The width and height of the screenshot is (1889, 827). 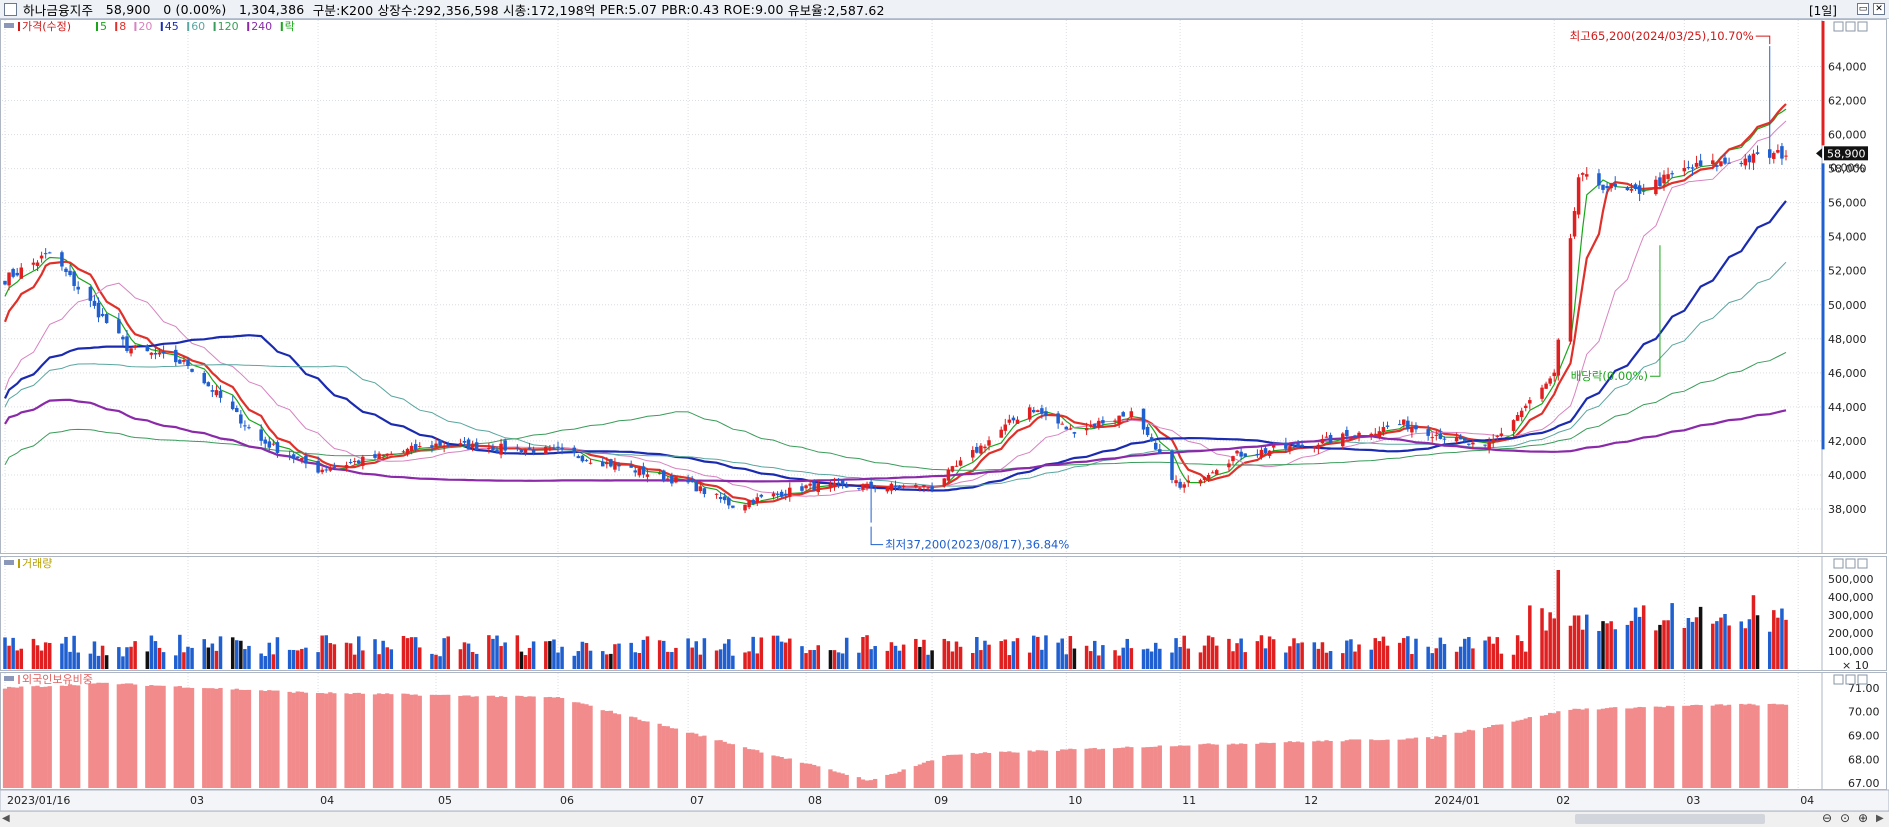 What do you see at coordinates (1880, 818) in the screenshot?
I see `scroll-right-icon: ▶` at bounding box center [1880, 818].